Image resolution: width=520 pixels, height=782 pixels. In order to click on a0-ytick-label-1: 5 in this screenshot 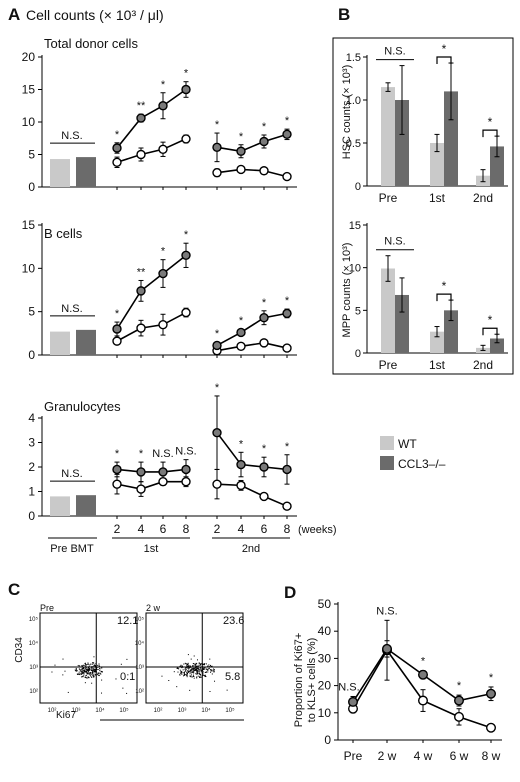, I will do `click(31, 155)`.